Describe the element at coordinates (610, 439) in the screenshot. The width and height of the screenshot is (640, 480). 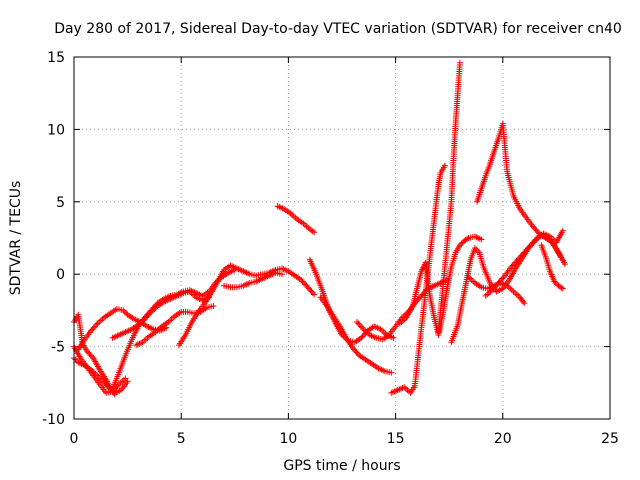
I see `x-tick-label: 25` at that location.